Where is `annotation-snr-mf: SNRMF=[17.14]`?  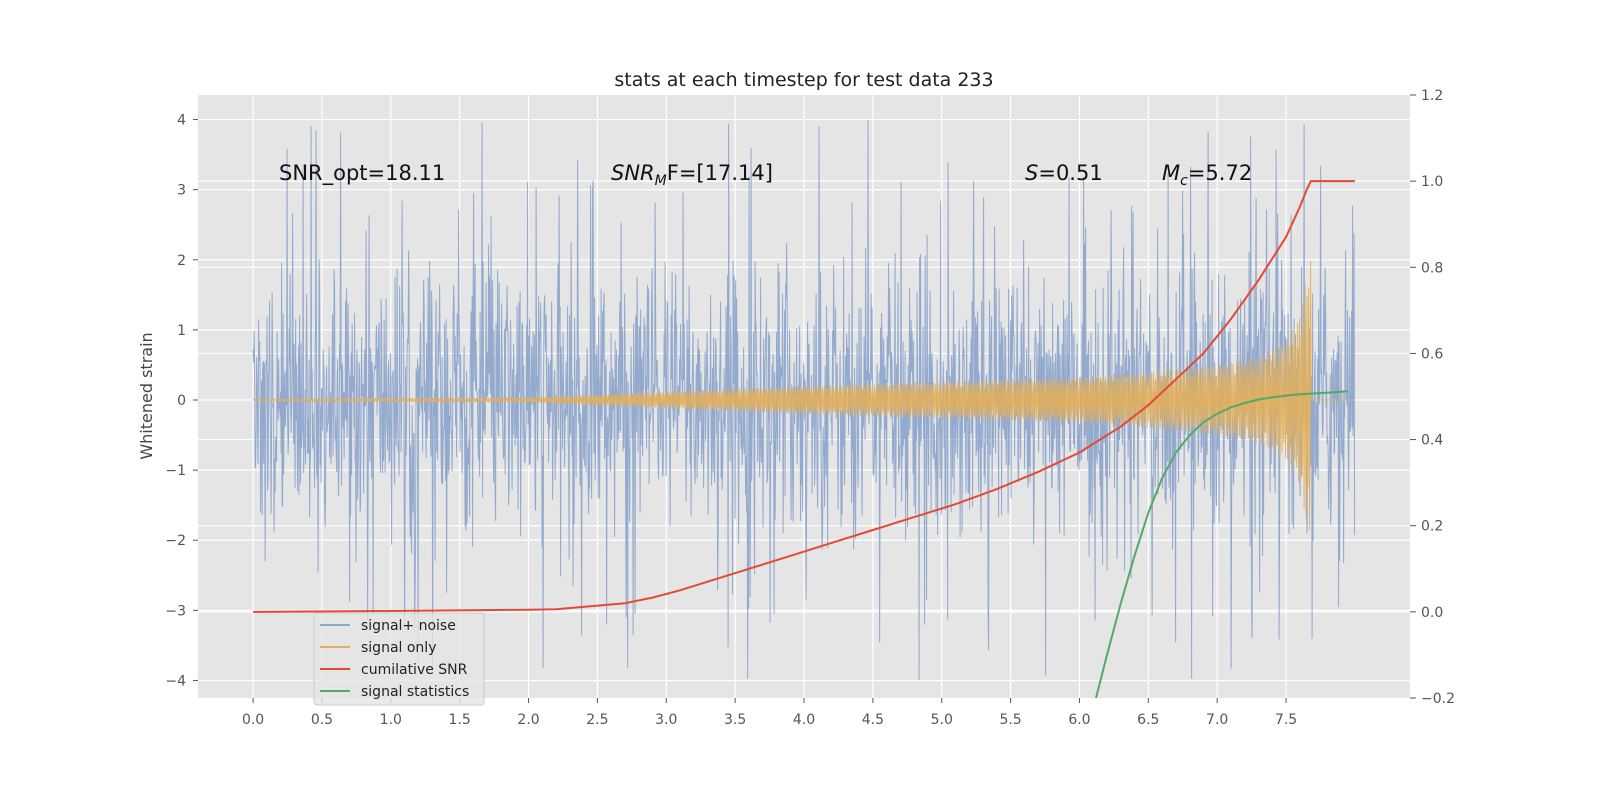 annotation-snr-mf: SNRMF=[17.14] is located at coordinates (692, 175).